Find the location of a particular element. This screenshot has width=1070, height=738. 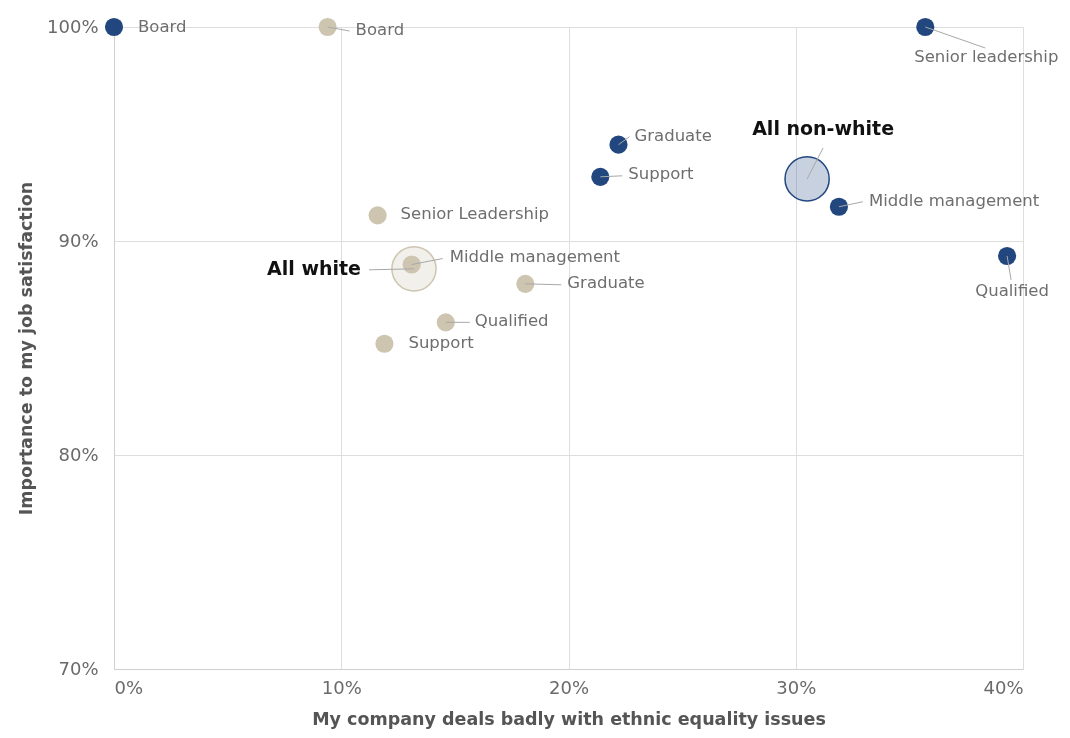

y-axis-title: Importance to my job satisfaction is located at coordinates (26, 348).